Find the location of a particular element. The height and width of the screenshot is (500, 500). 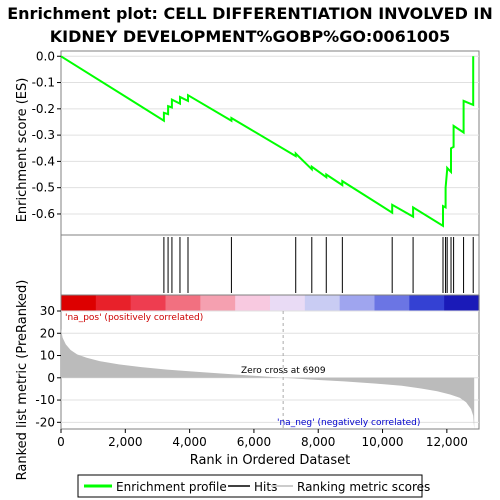

positive-correlation-label: 'na_pos' (positively correlated) is located at coordinates (134, 318).